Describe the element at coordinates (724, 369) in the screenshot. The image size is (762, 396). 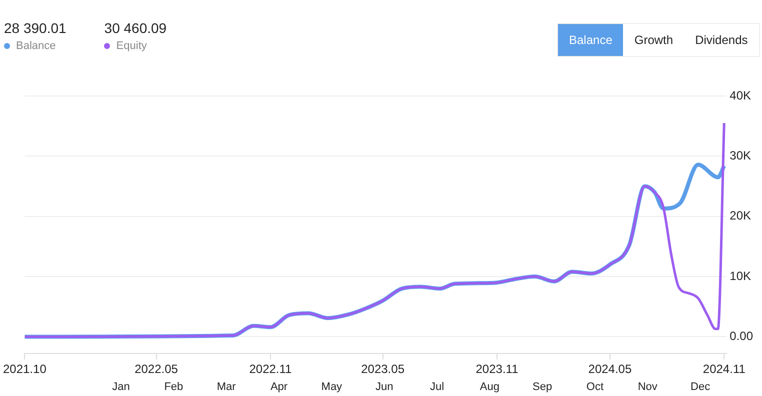
I see `x-tick-label: 2024.11` at that location.